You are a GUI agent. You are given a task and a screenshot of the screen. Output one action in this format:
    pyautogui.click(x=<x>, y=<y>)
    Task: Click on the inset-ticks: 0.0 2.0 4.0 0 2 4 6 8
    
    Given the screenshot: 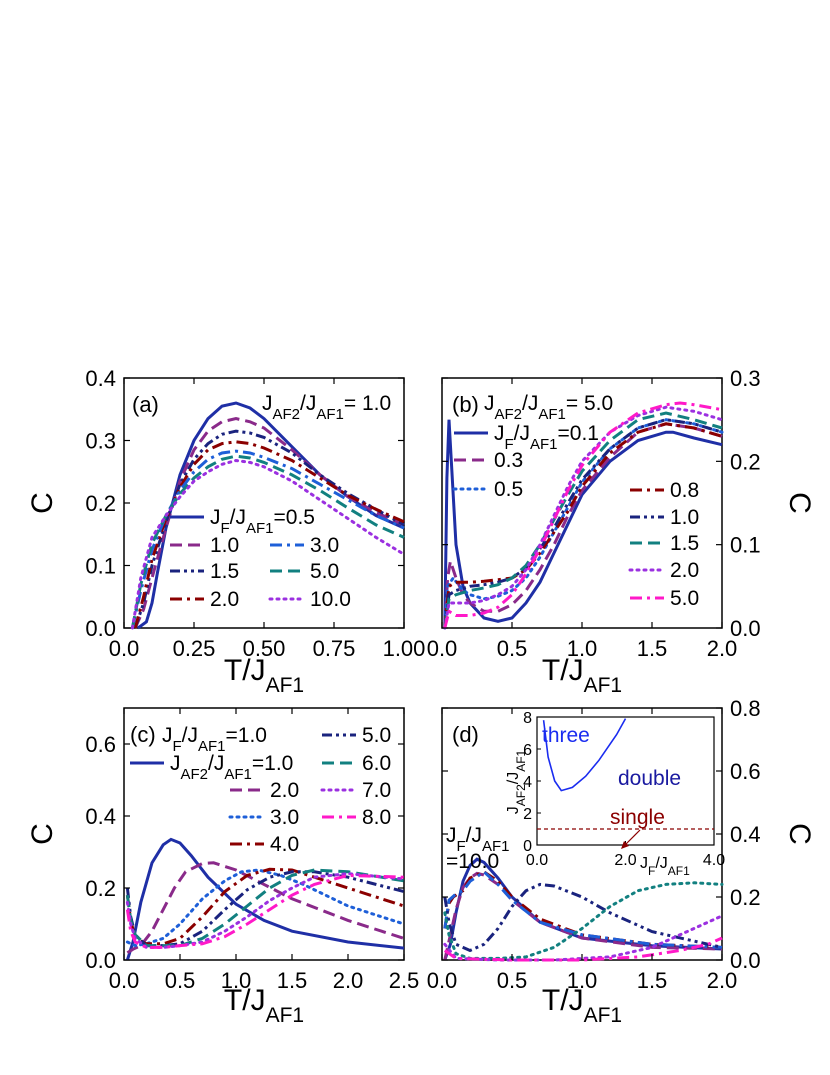 What is the action you would take?
    pyautogui.click(x=624, y=789)
    